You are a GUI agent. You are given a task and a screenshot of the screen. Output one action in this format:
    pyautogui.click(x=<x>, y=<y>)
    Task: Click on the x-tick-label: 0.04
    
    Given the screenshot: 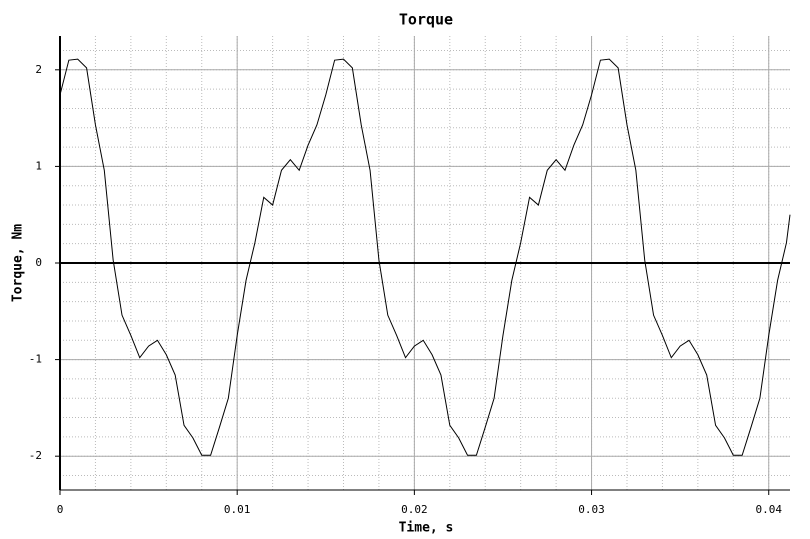 What is the action you would take?
    pyautogui.click(x=768, y=509)
    